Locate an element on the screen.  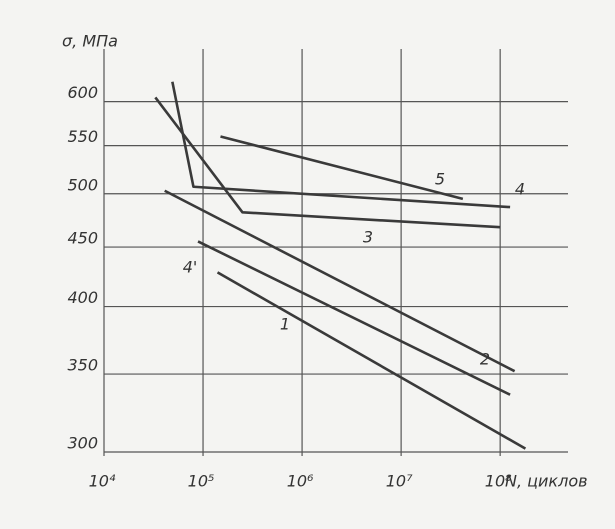
y-axis-label: σ, МПа is located at coordinates (90, 41).